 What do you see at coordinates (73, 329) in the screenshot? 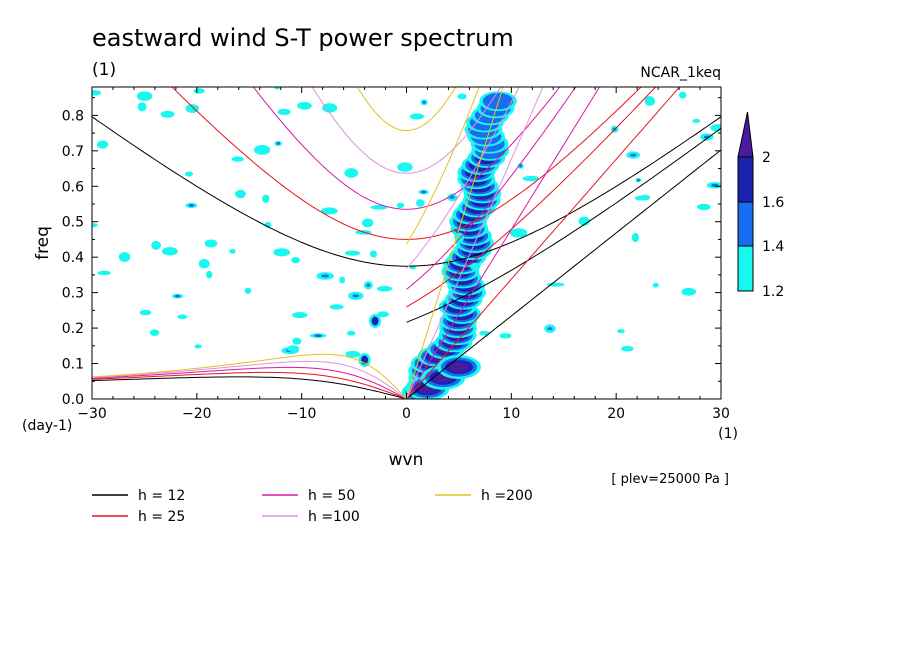
I see `y-tick-label: 0.2` at bounding box center [73, 329].